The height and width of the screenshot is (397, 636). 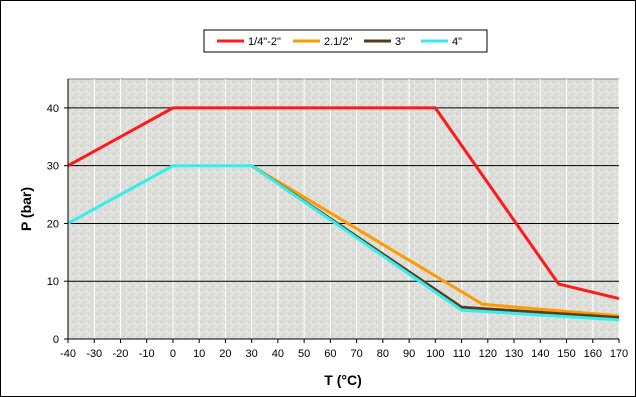 What do you see at coordinates (383, 354) in the screenshot?
I see `x-tick-label: 80` at bounding box center [383, 354].